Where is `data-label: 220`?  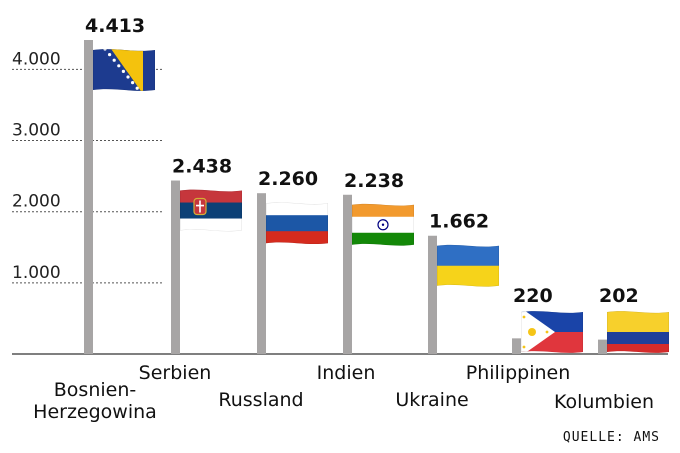 data-label: 220 is located at coordinates (533, 296).